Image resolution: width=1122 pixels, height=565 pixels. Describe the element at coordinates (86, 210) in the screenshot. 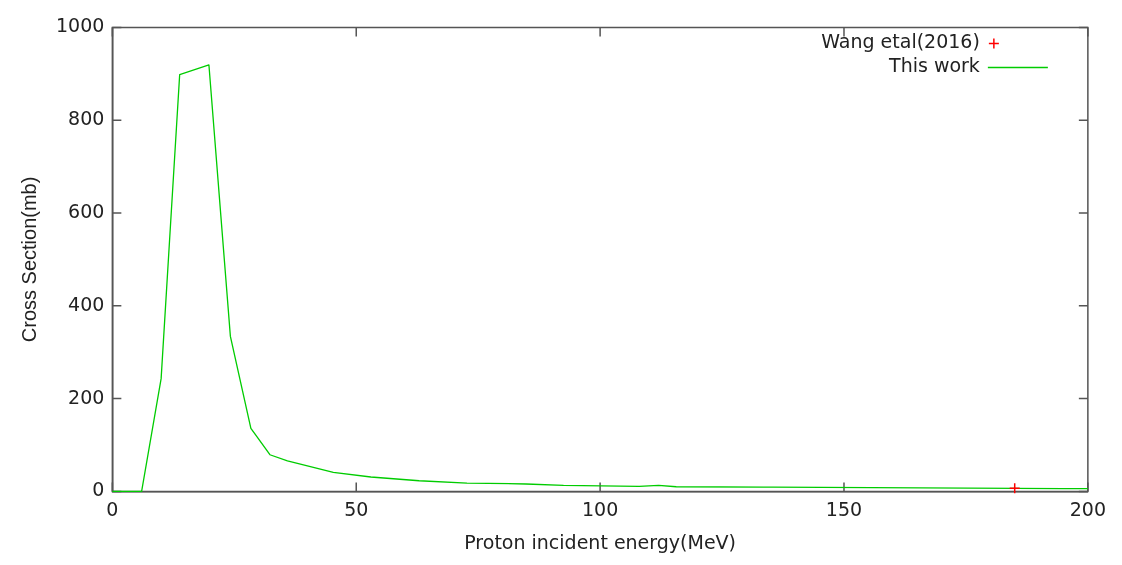

I see `y-tick-label: 600` at that location.